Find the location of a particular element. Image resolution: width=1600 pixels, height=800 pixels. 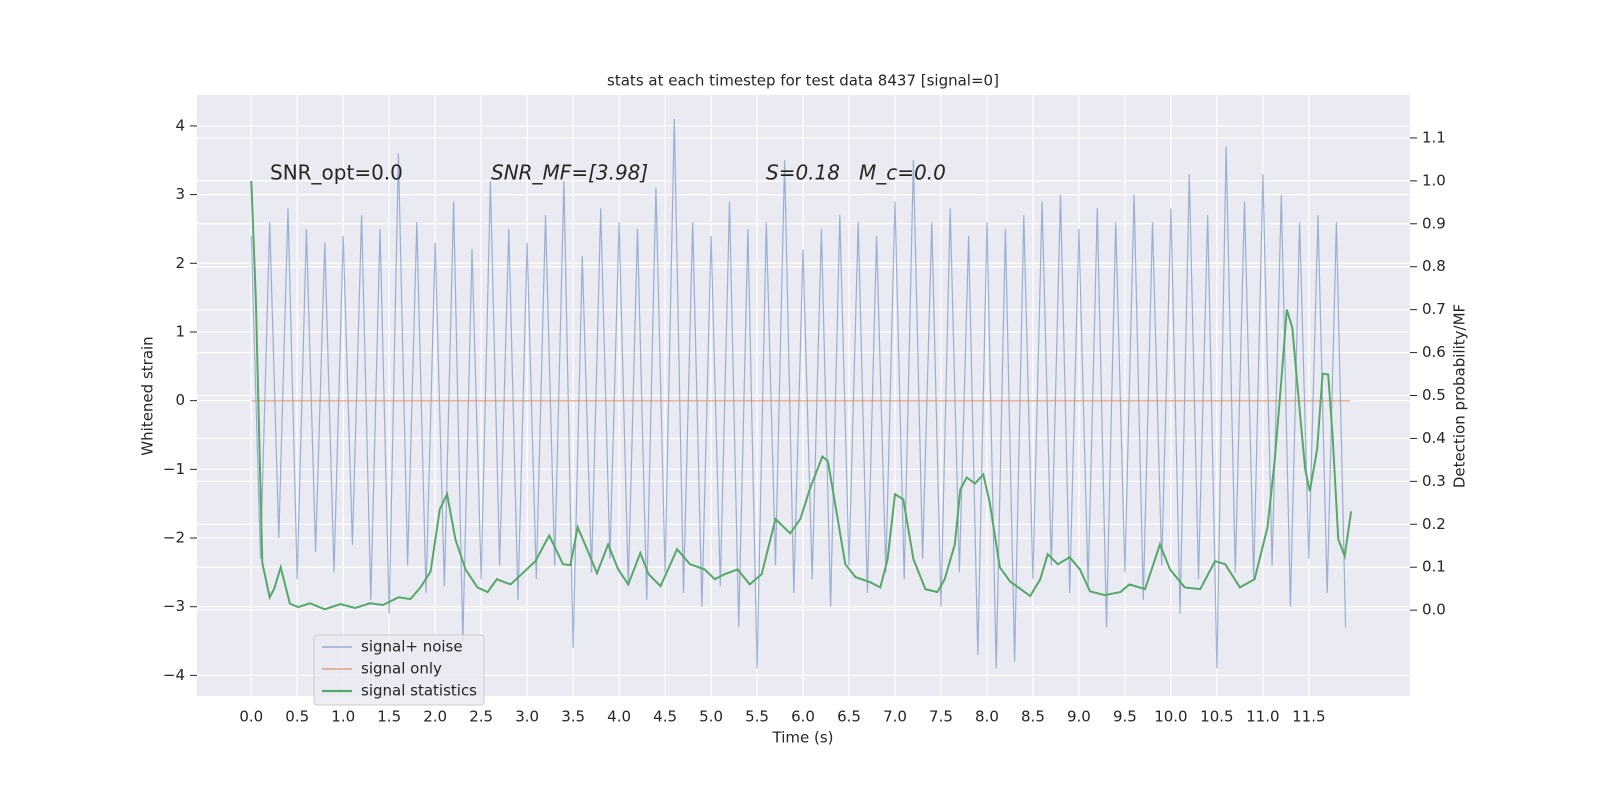

y2-tick-label: 0.5 is located at coordinates (1434, 395).